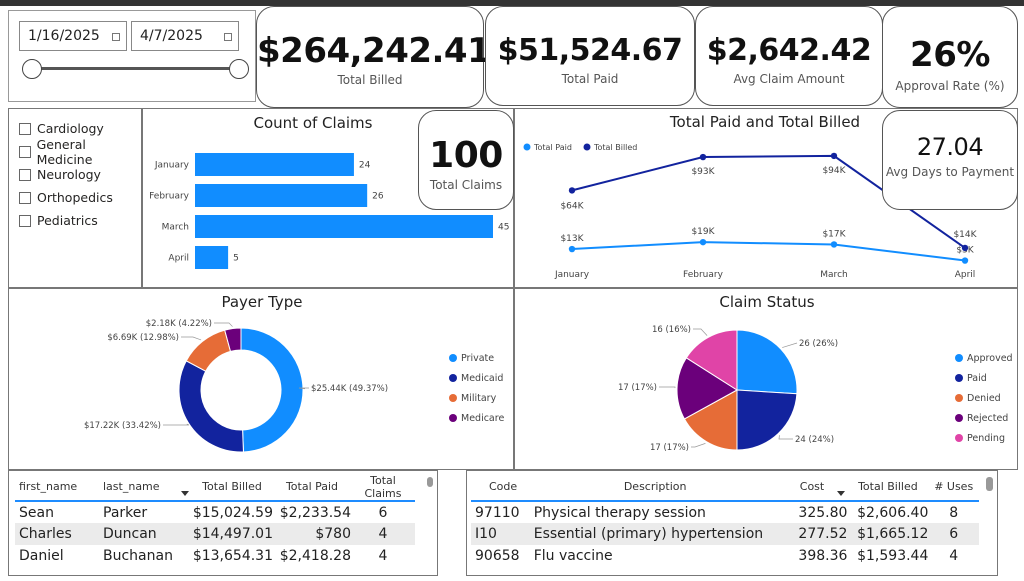 The height and width of the screenshot is (581, 1024). I want to click on column-header: last_name, so click(147, 487).